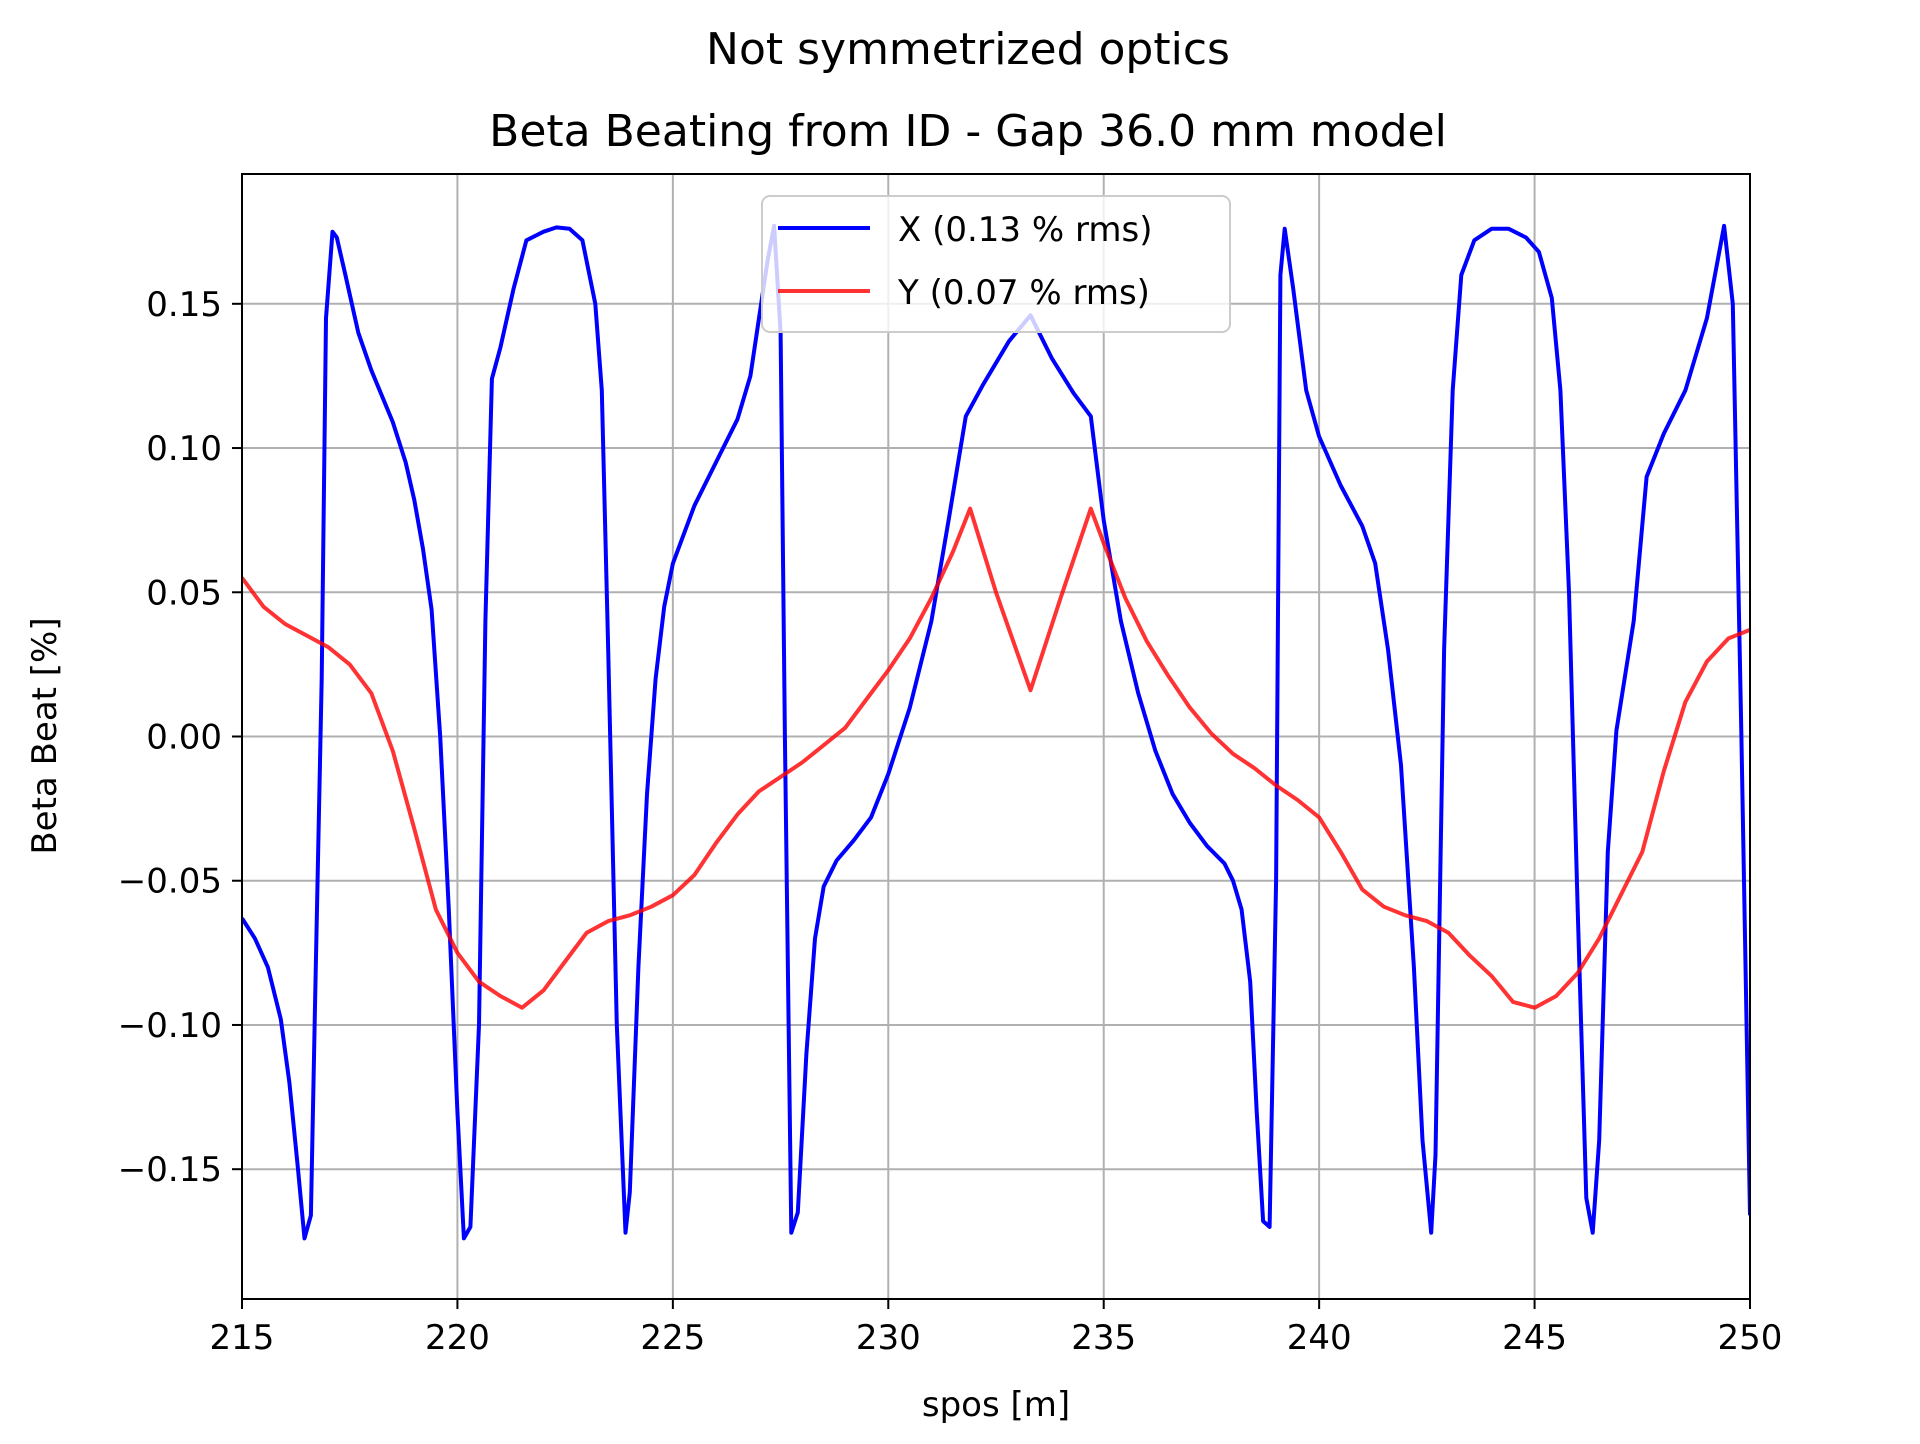 The height and width of the screenshot is (1444, 1920). I want to click on legend-box, so click(996, 264).